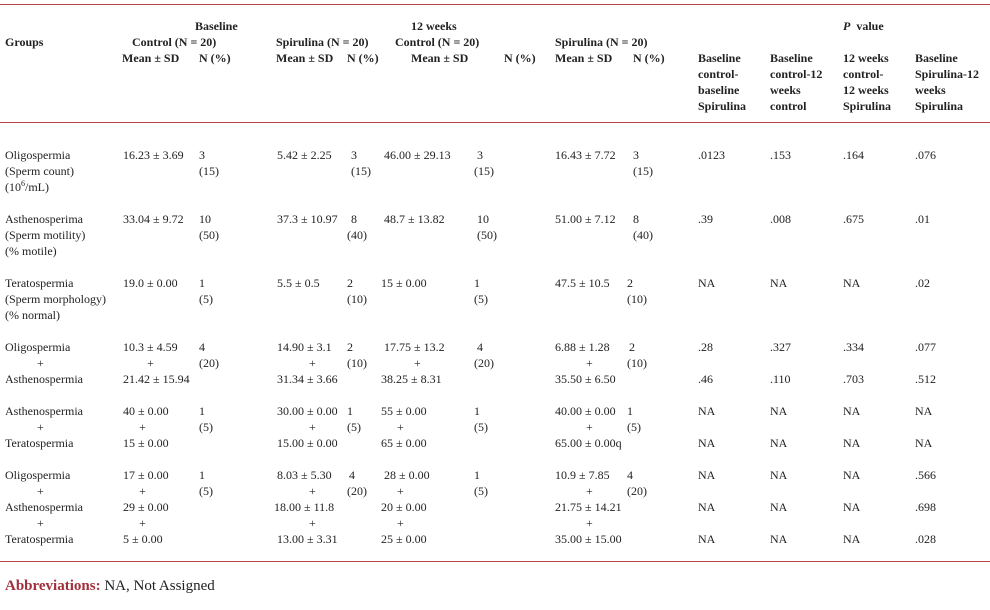  What do you see at coordinates (404, 443) in the screenshot?
I see `cell-mean: 65 ± 0.00` at bounding box center [404, 443].